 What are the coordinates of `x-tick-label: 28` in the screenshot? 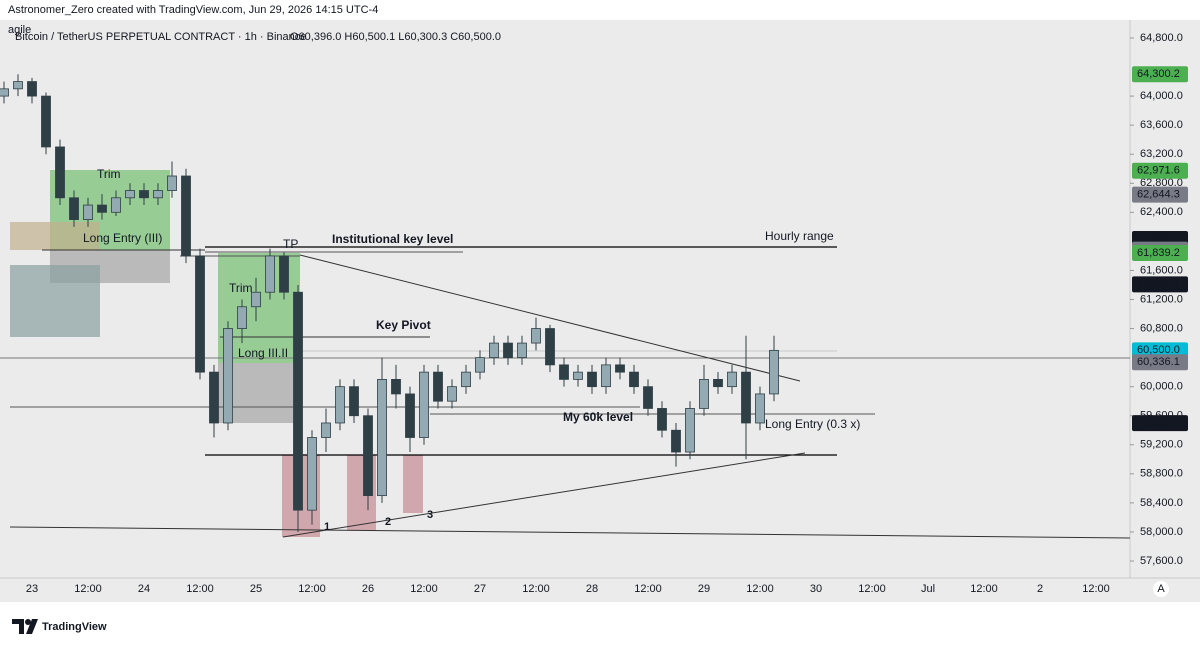 It's located at (592, 589).